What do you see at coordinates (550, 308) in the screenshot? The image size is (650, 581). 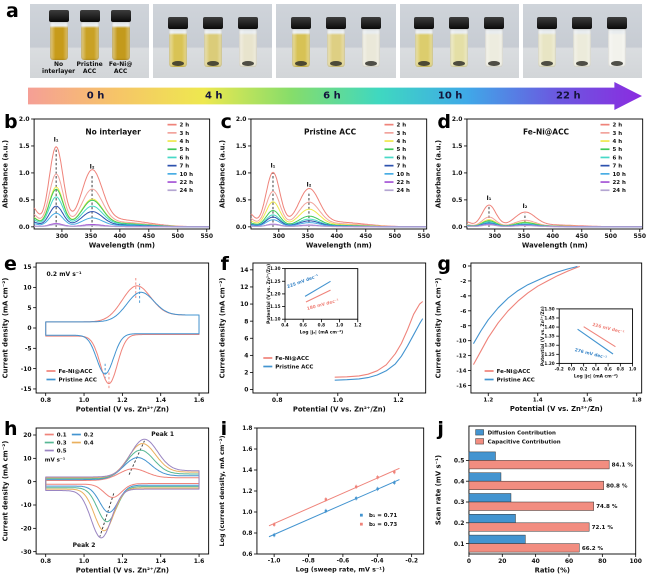 I see `svg-text: 1.50` at bounding box center [550, 308].